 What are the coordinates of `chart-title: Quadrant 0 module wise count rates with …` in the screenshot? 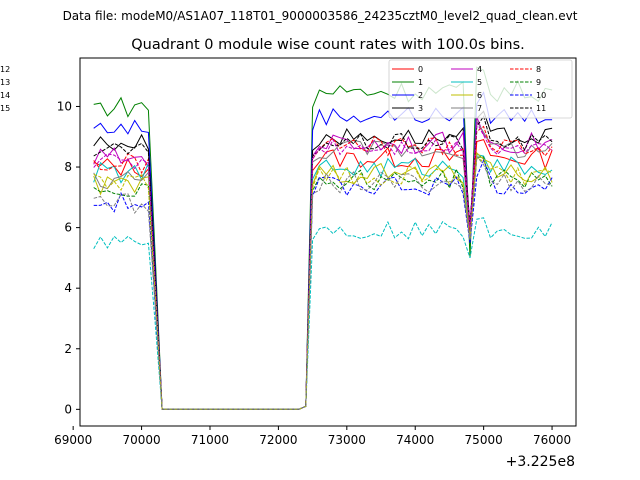 It's located at (328, 45).